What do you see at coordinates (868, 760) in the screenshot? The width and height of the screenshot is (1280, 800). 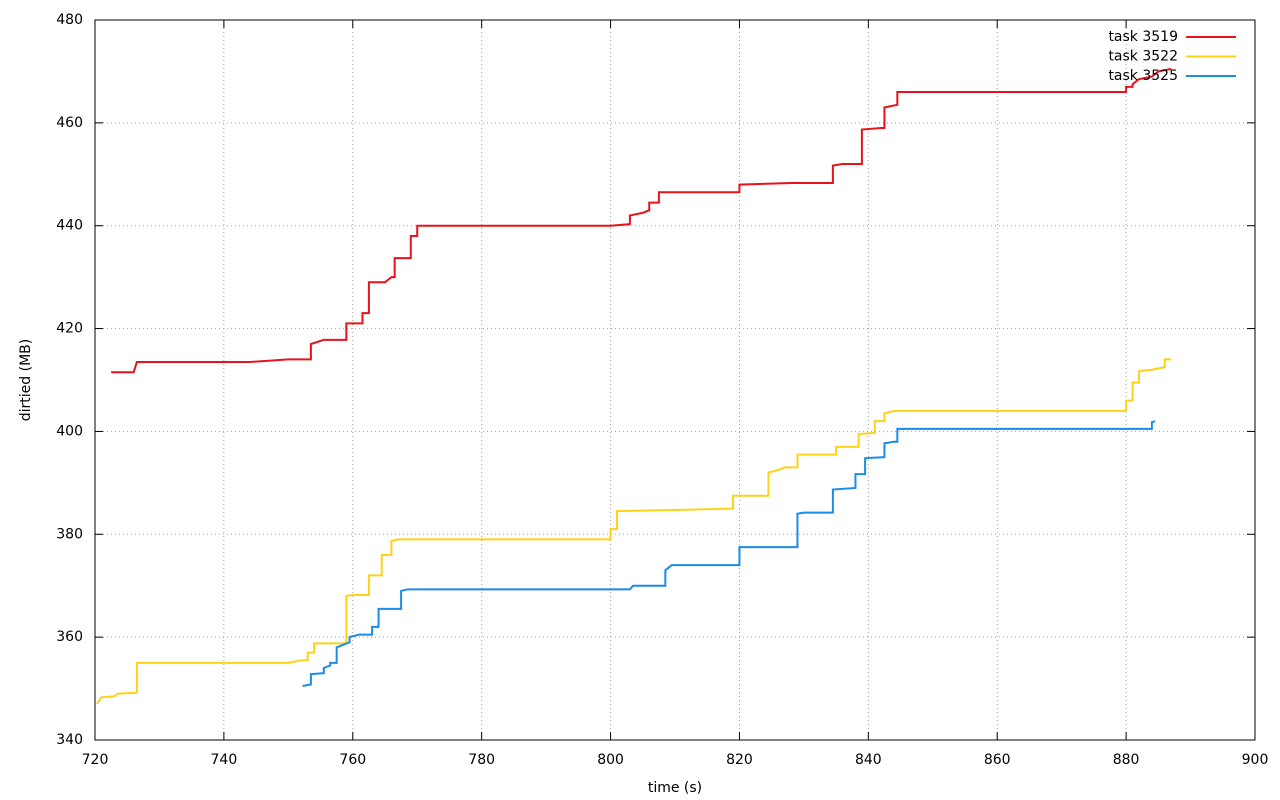 I see `x-tick-label: 840` at bounding box center [868, 760].